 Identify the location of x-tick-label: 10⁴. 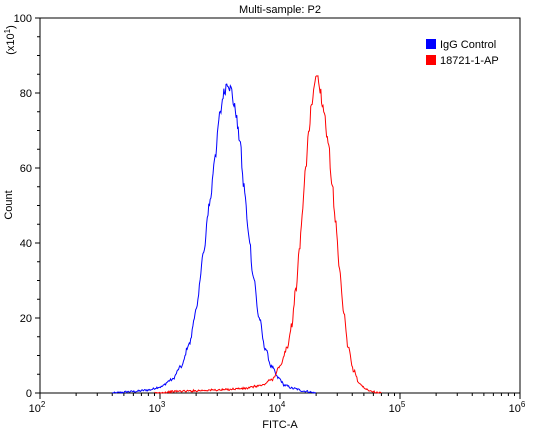
(277, 407).